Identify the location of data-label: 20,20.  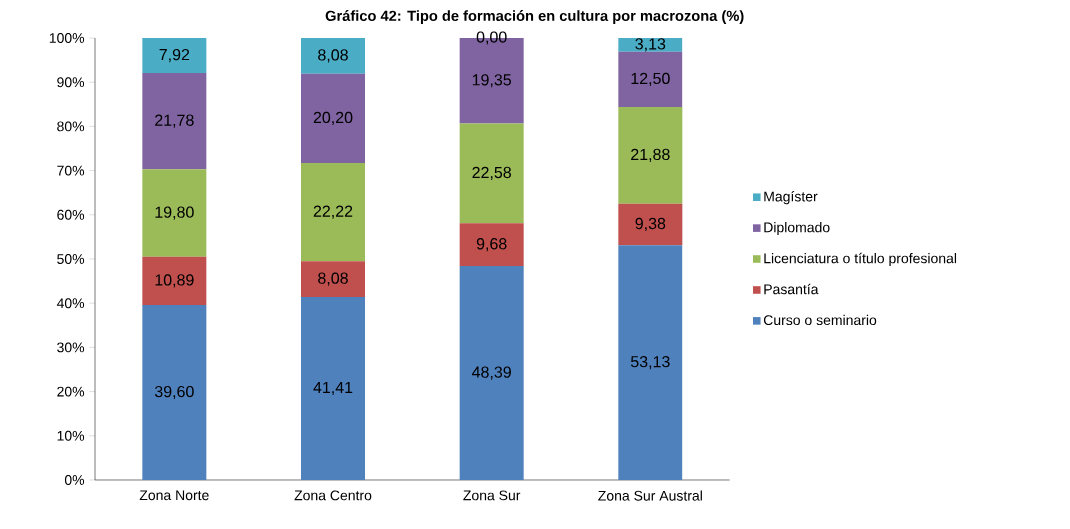
(333, 118).